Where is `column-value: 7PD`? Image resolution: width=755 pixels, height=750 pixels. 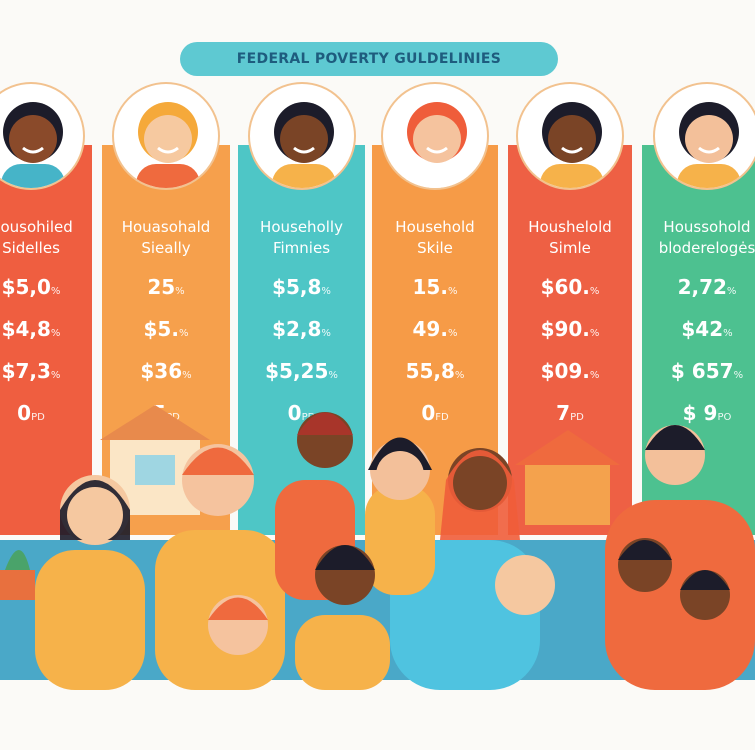 column-value: 7PD is located at coordinates (570, 413).